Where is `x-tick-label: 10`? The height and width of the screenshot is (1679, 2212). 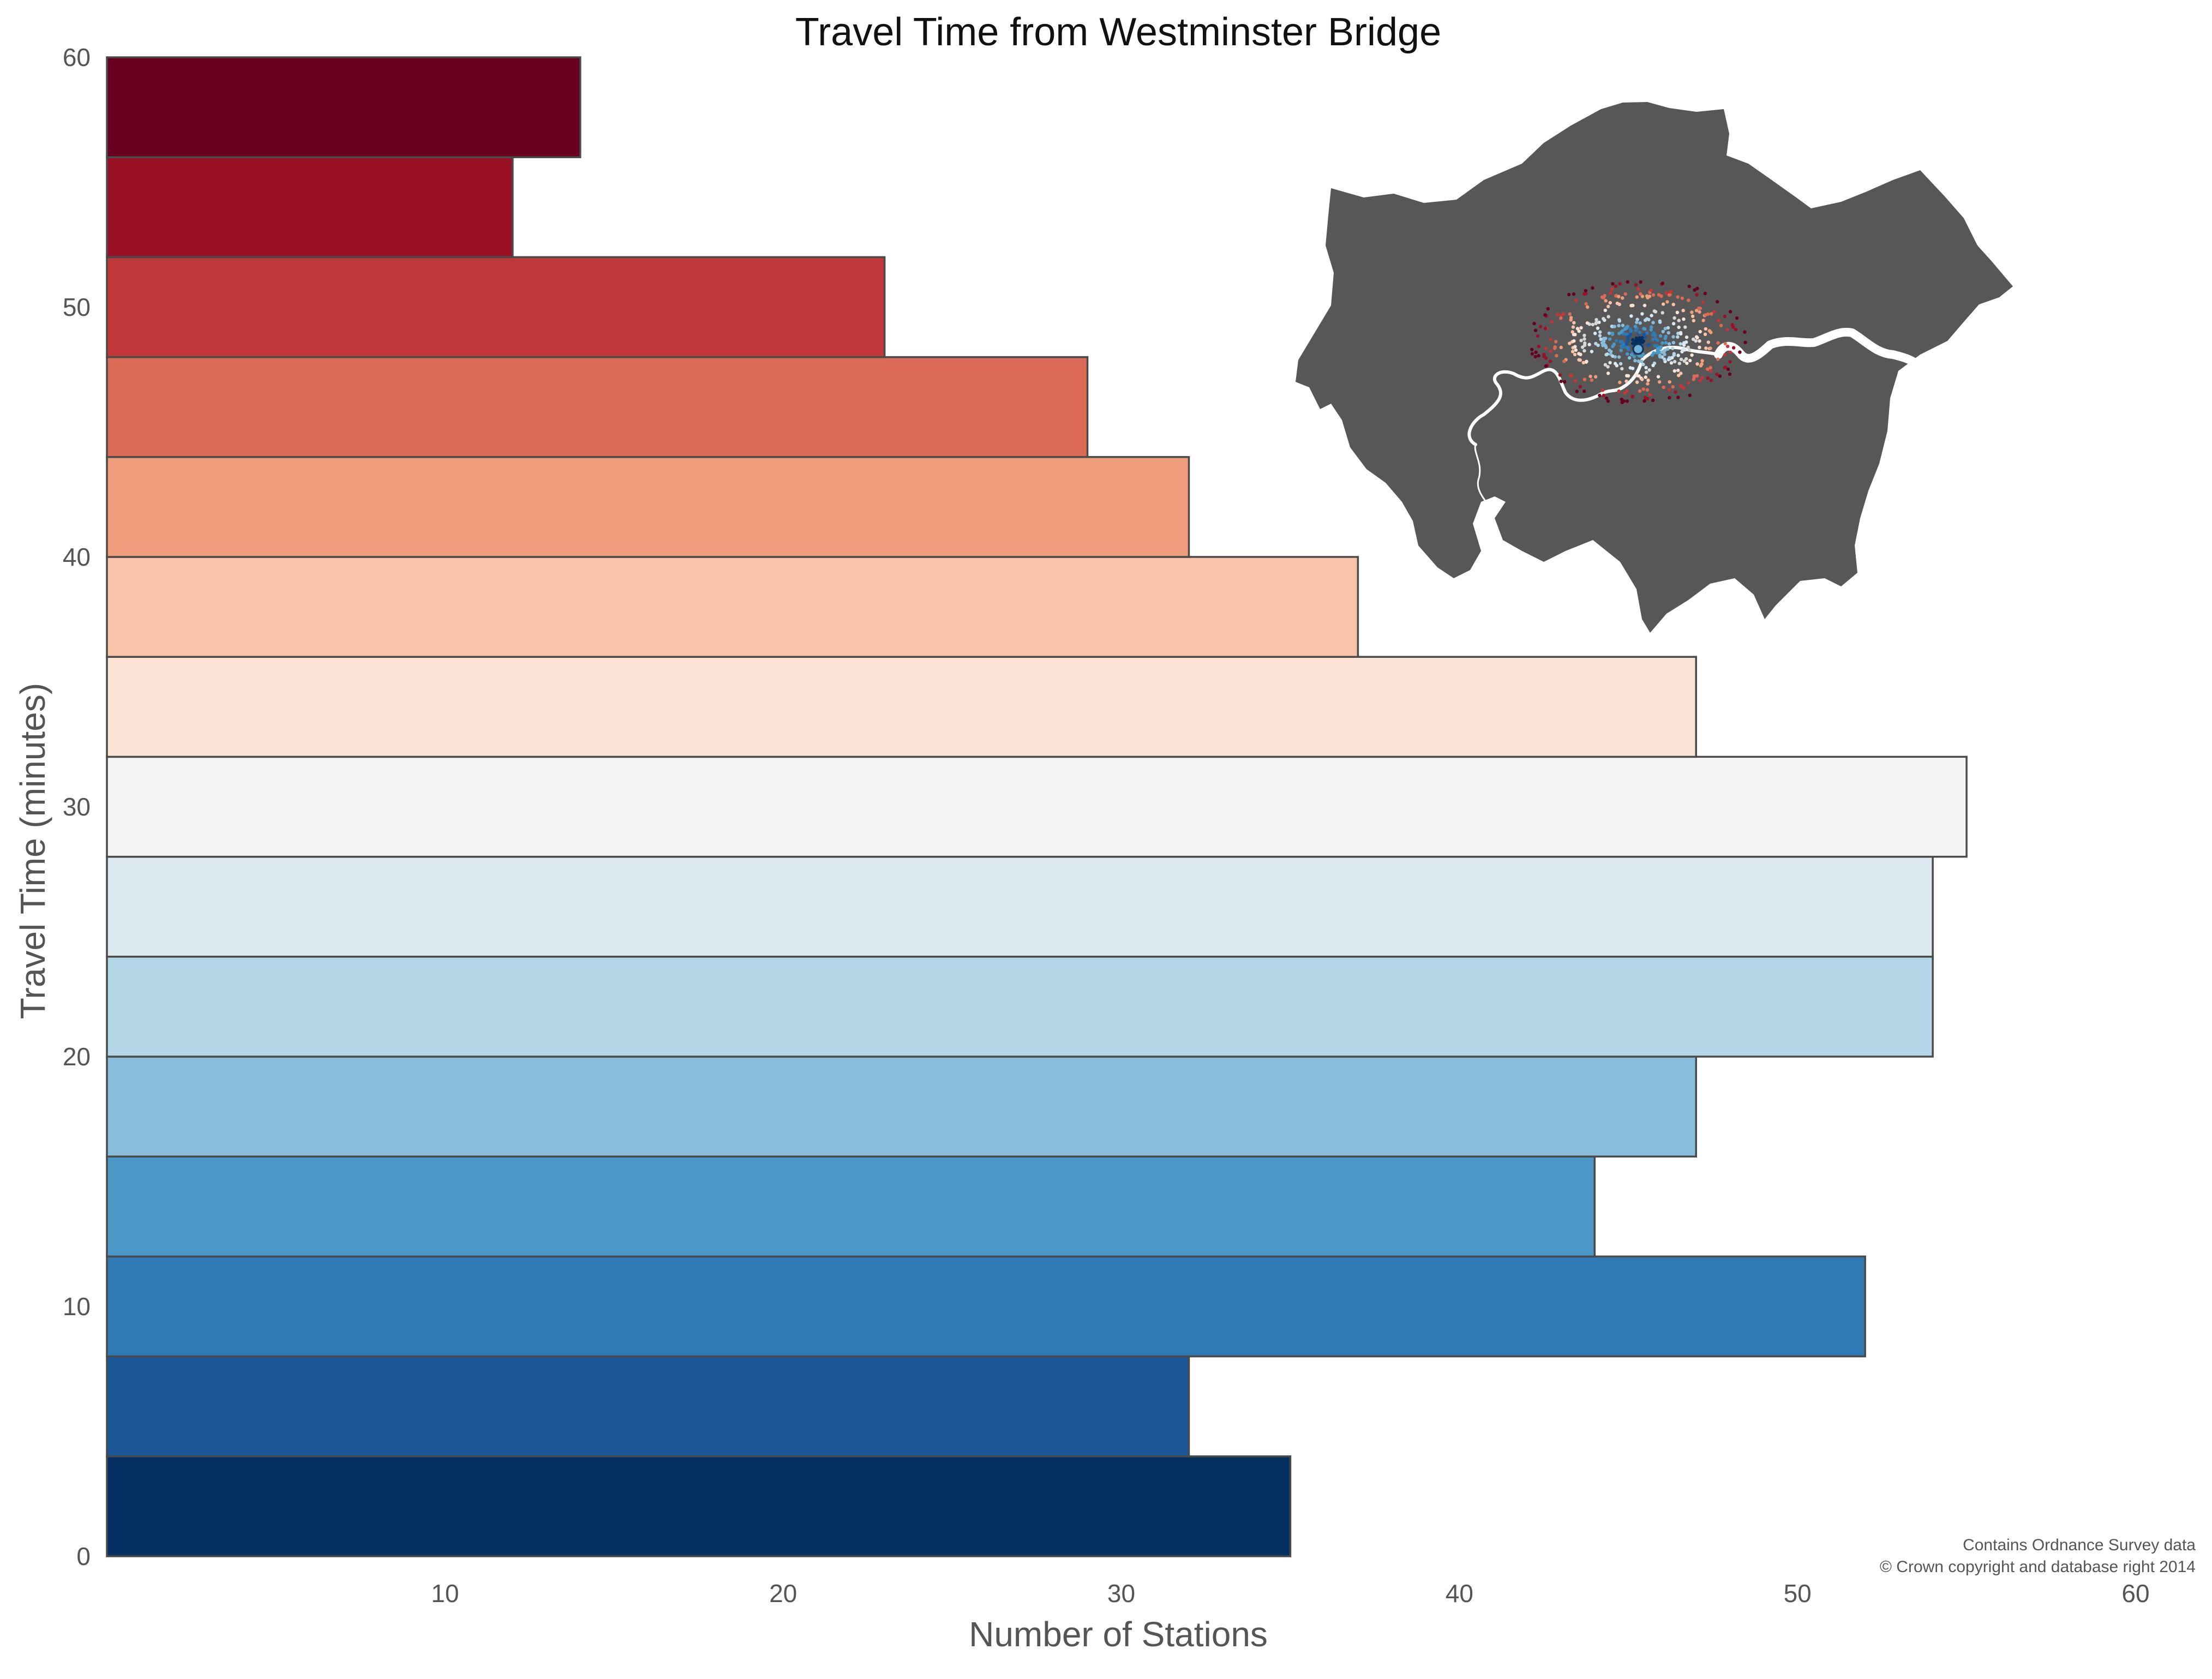 x-tick-label: 10 is located at coordinates (445, 1593).